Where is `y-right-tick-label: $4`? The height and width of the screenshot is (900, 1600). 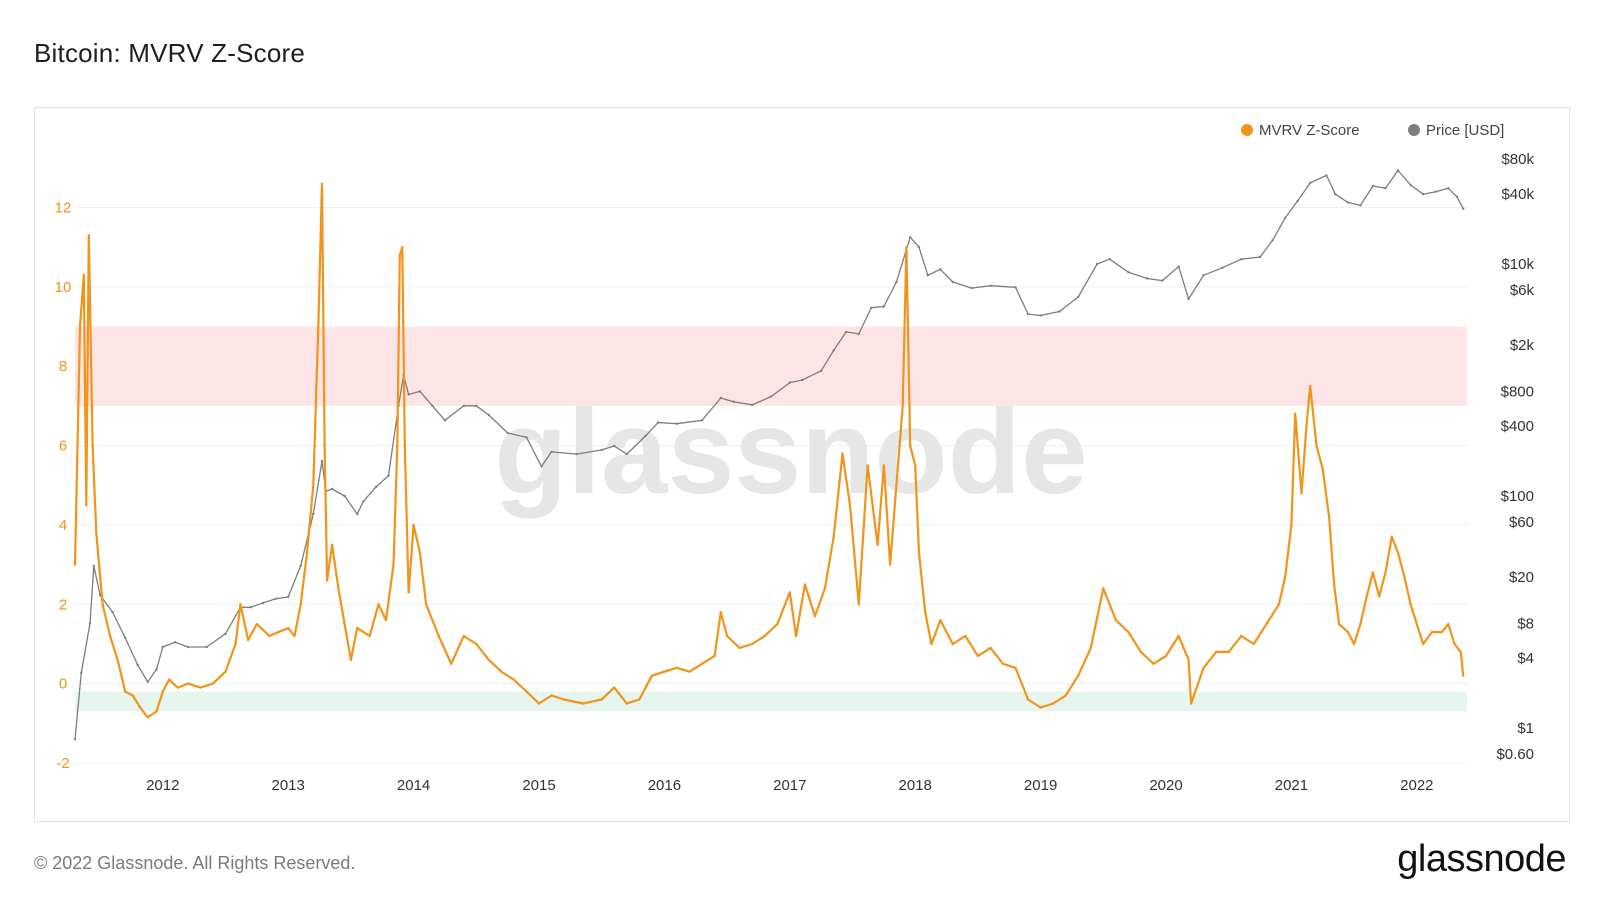 y-right-tick-label: $4 is located at coordinates (1525, 658).